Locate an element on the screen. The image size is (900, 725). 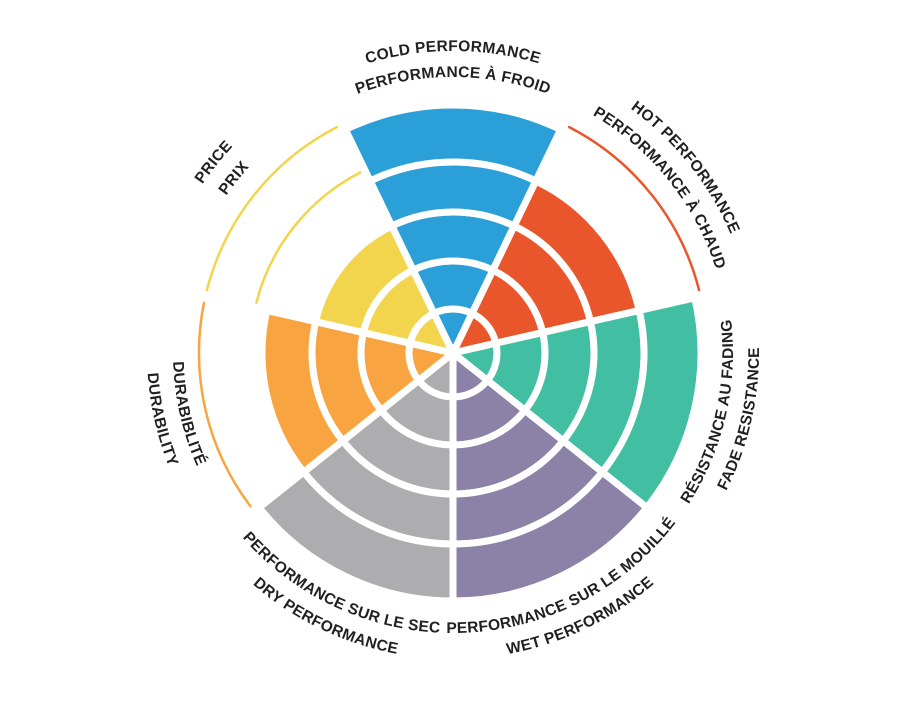
max-ring-arc-hot-performance is located at coordinates (634, 208).